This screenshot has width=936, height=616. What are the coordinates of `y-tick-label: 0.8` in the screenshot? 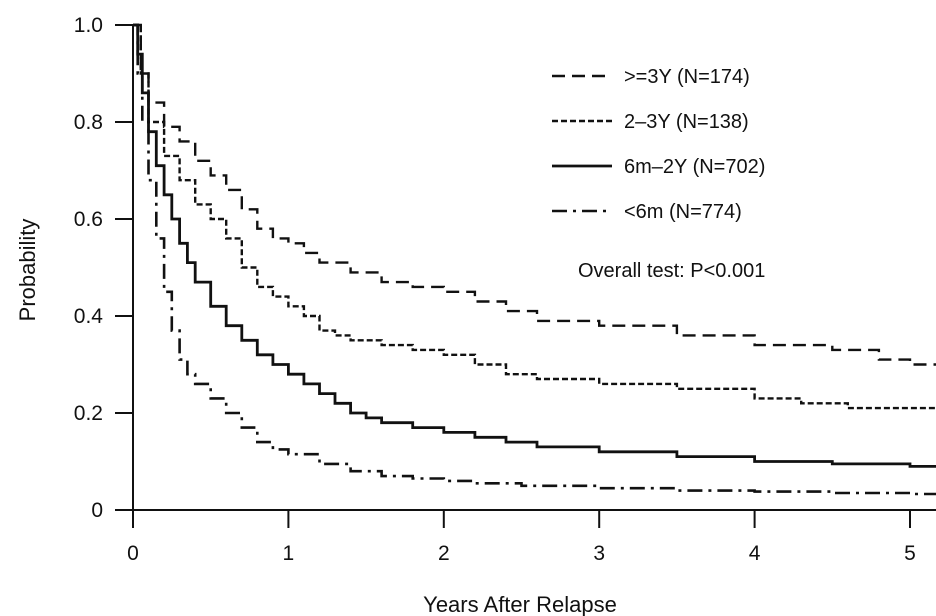 It's located at (88, 122).